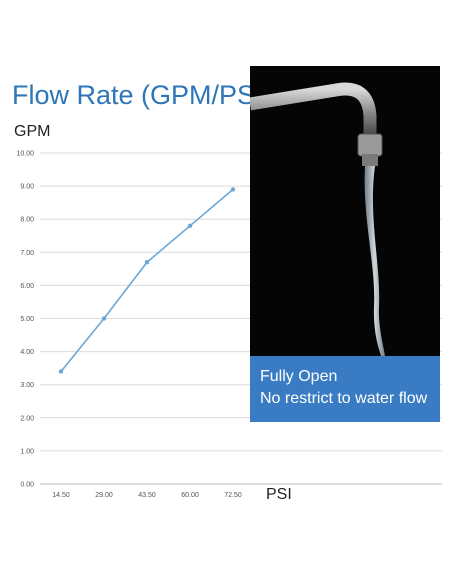 This screenshot has height=584, width=452. What do you see at coordinates (27, 253) in the screenshot?
I see `y-tick-label: 7.00` at bounding box center [27, 253].